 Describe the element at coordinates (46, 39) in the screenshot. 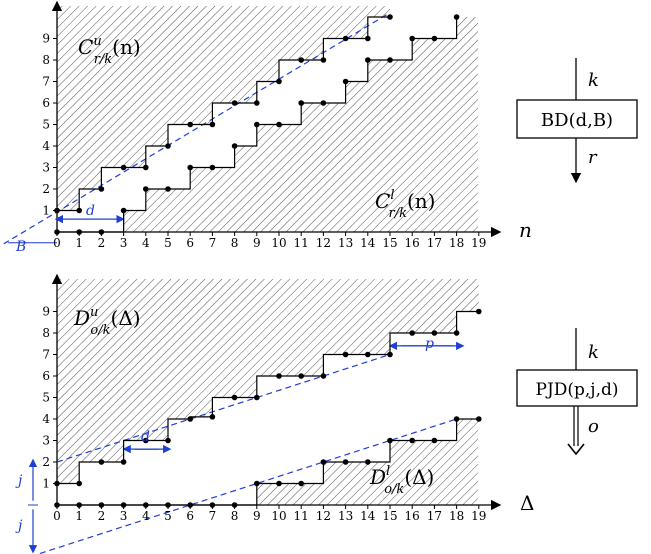

I see `y-tick-label: 9` at that location.